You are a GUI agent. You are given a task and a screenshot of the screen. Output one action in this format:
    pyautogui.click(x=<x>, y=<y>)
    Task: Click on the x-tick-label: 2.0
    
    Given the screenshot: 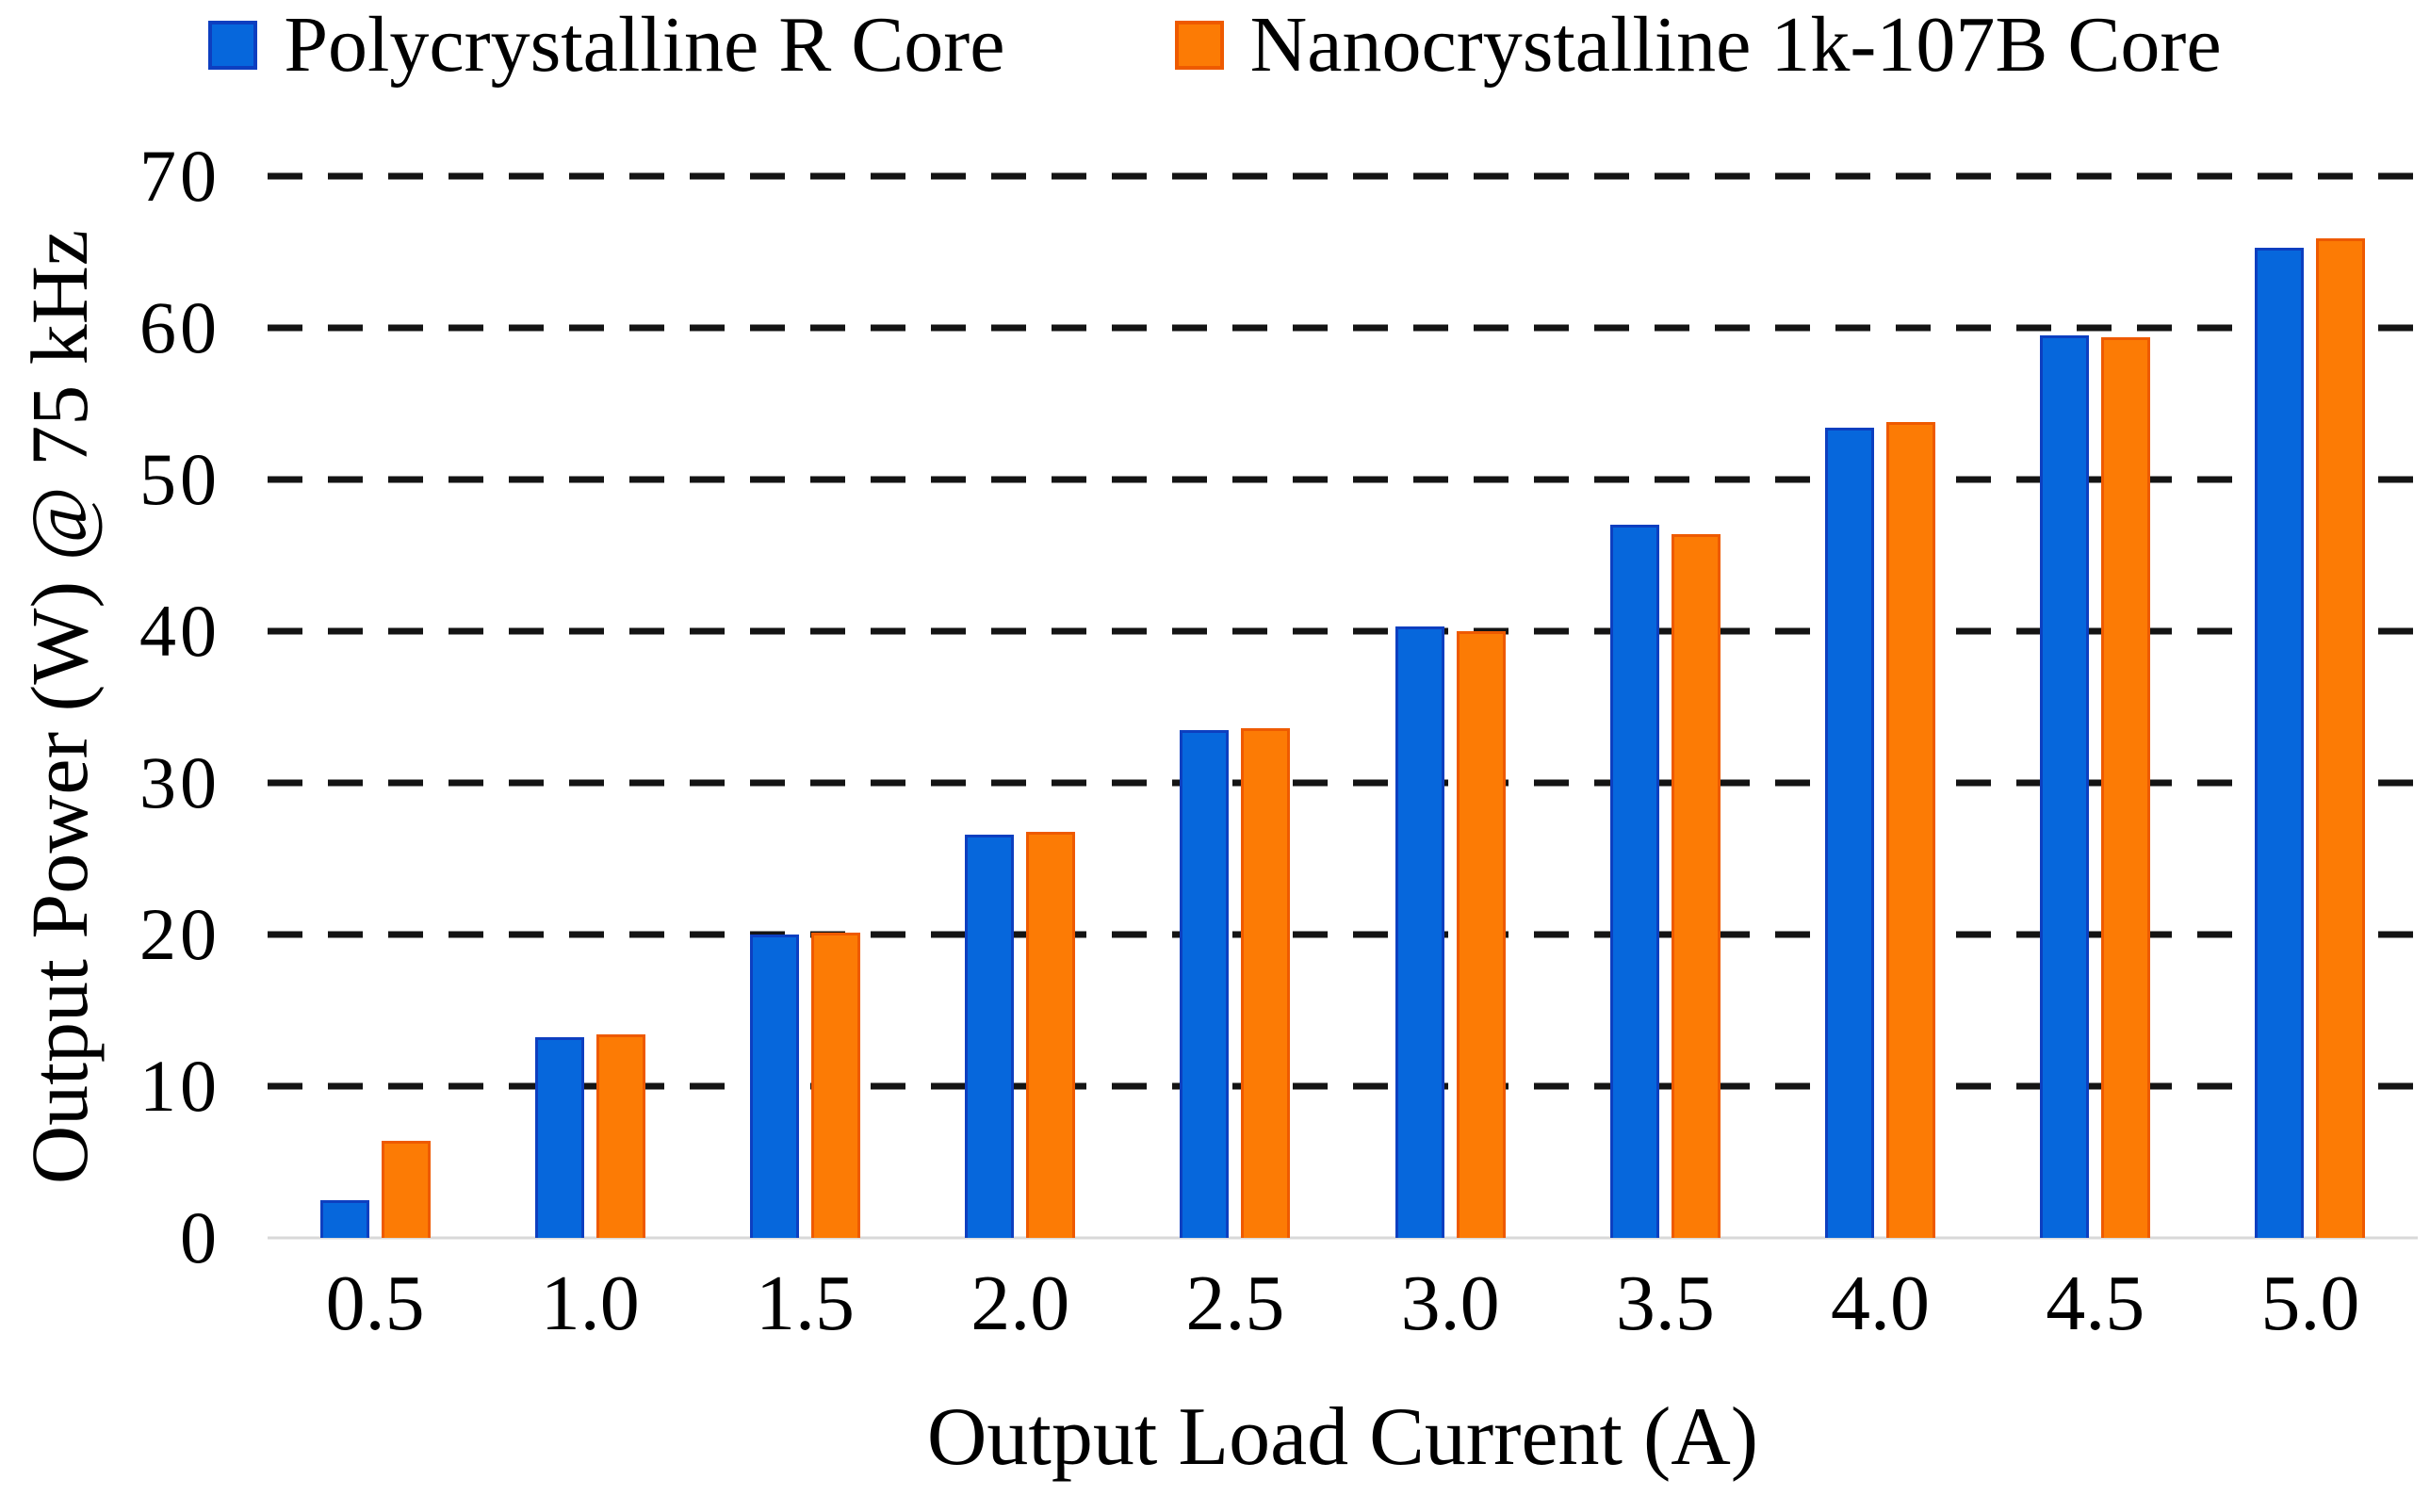 What is the action you would take?
    pyautogui.click(x=1020, y=1303)
    